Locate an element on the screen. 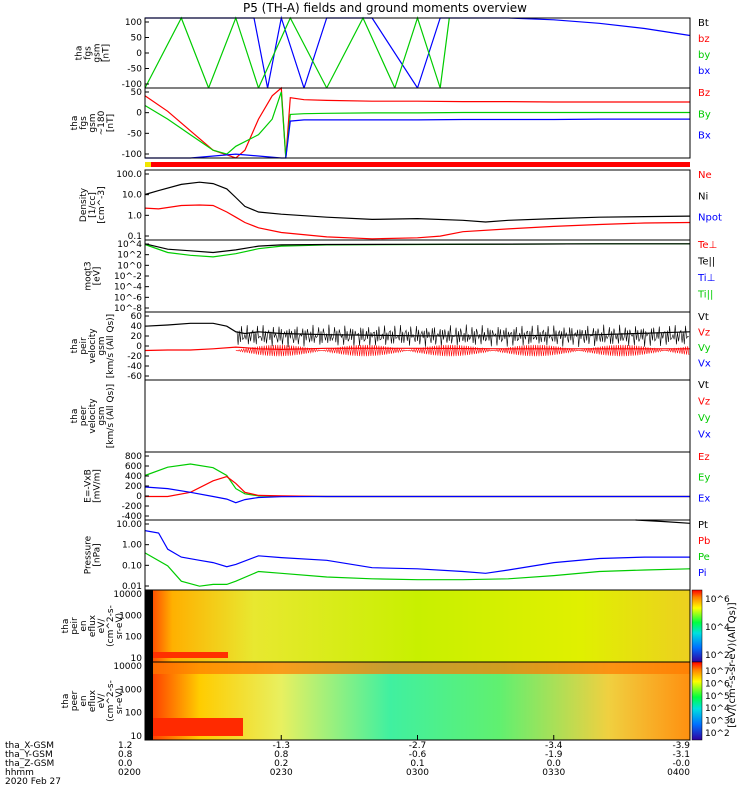 The height and width of the screenshot is (804, 750). y-axis-label: thapeervelocitygsm[km/s (All Qs)] is located at coordinates (93, 416).